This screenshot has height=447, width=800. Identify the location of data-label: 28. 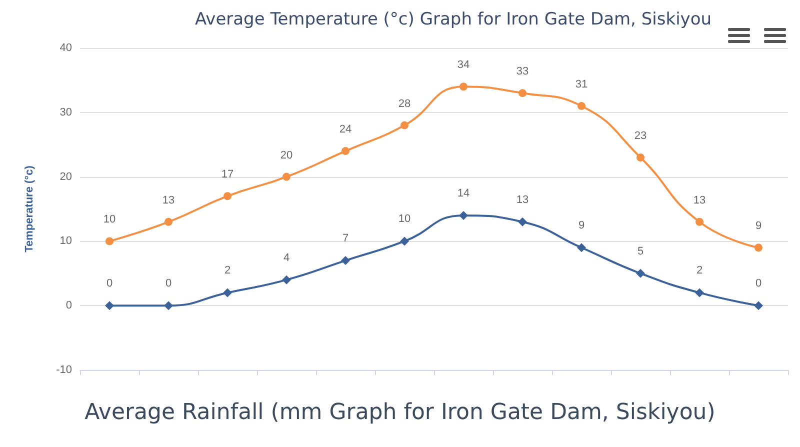
(404, 104).